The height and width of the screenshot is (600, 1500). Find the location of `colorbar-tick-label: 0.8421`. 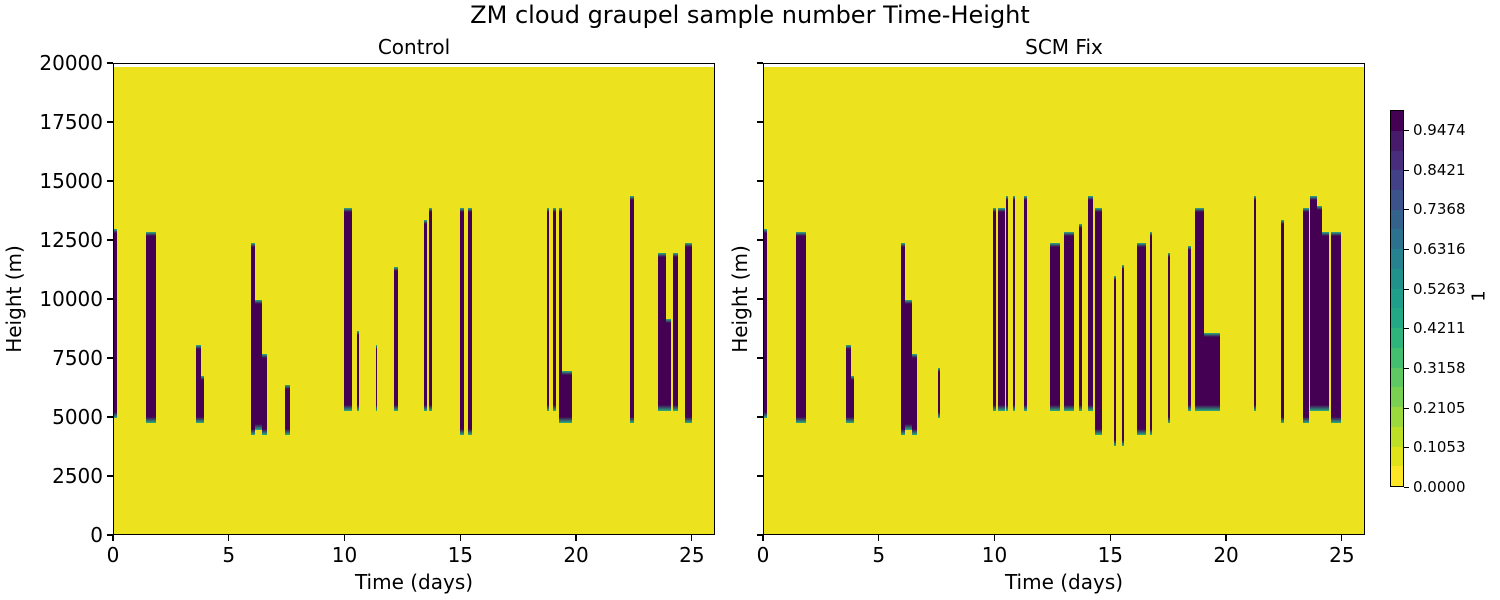

colorbar-tick-label: 0.8421 is located at coordinates (1439, 169).